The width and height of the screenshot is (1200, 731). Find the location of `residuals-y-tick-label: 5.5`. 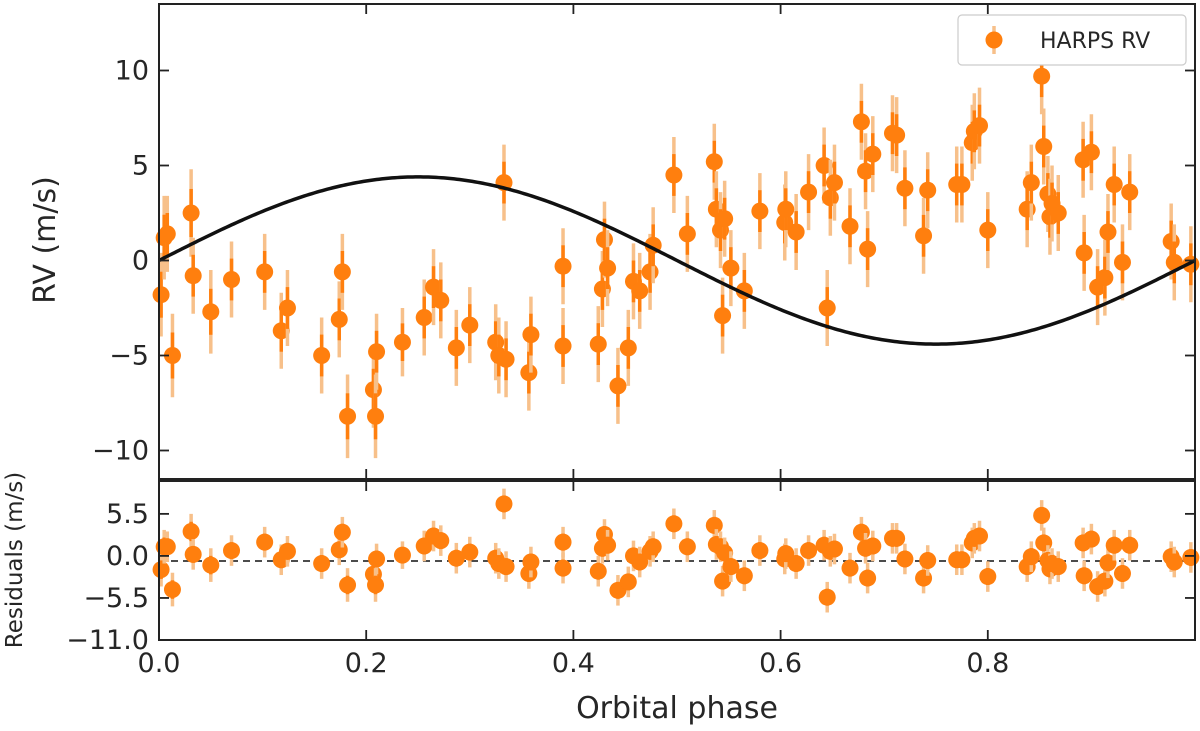

residuals-y-tick-label: 5.5 is located at coordinates (127, 514).